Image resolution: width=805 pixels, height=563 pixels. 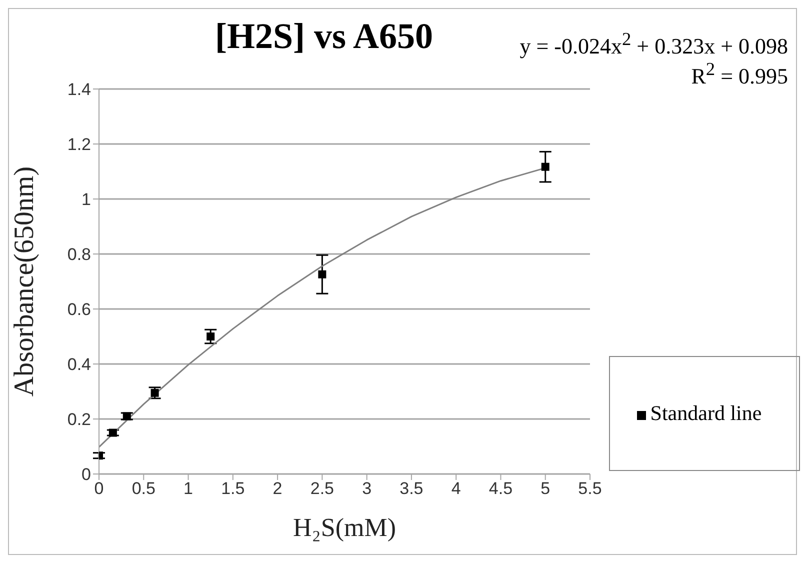 What do you see at coordinates (79, 310) in the screenshot?
I see `y-tick-label: 0.6` at bounding box center [79, 310].